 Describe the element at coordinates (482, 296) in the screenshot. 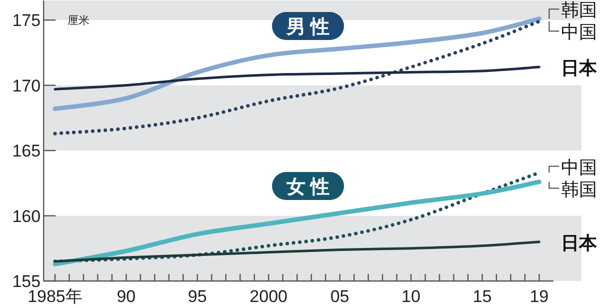

I see `x-tick-label: 15` at that location.